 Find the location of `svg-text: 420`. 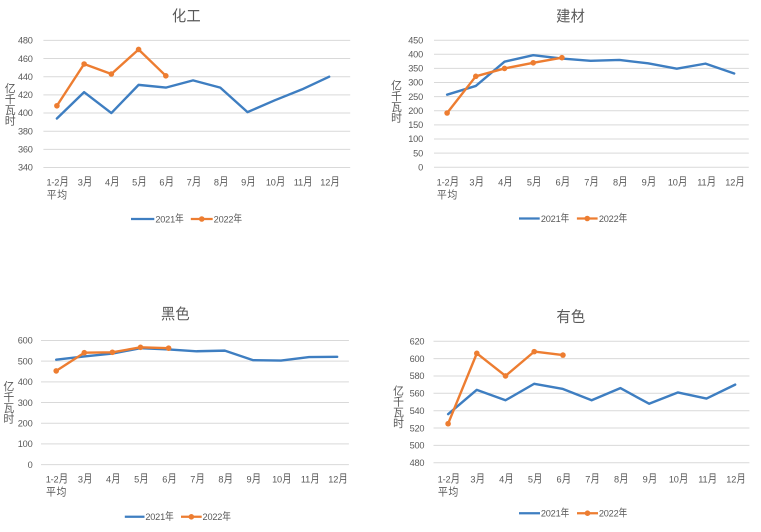

svg-text: 420 is located at coordinates (25, 95).